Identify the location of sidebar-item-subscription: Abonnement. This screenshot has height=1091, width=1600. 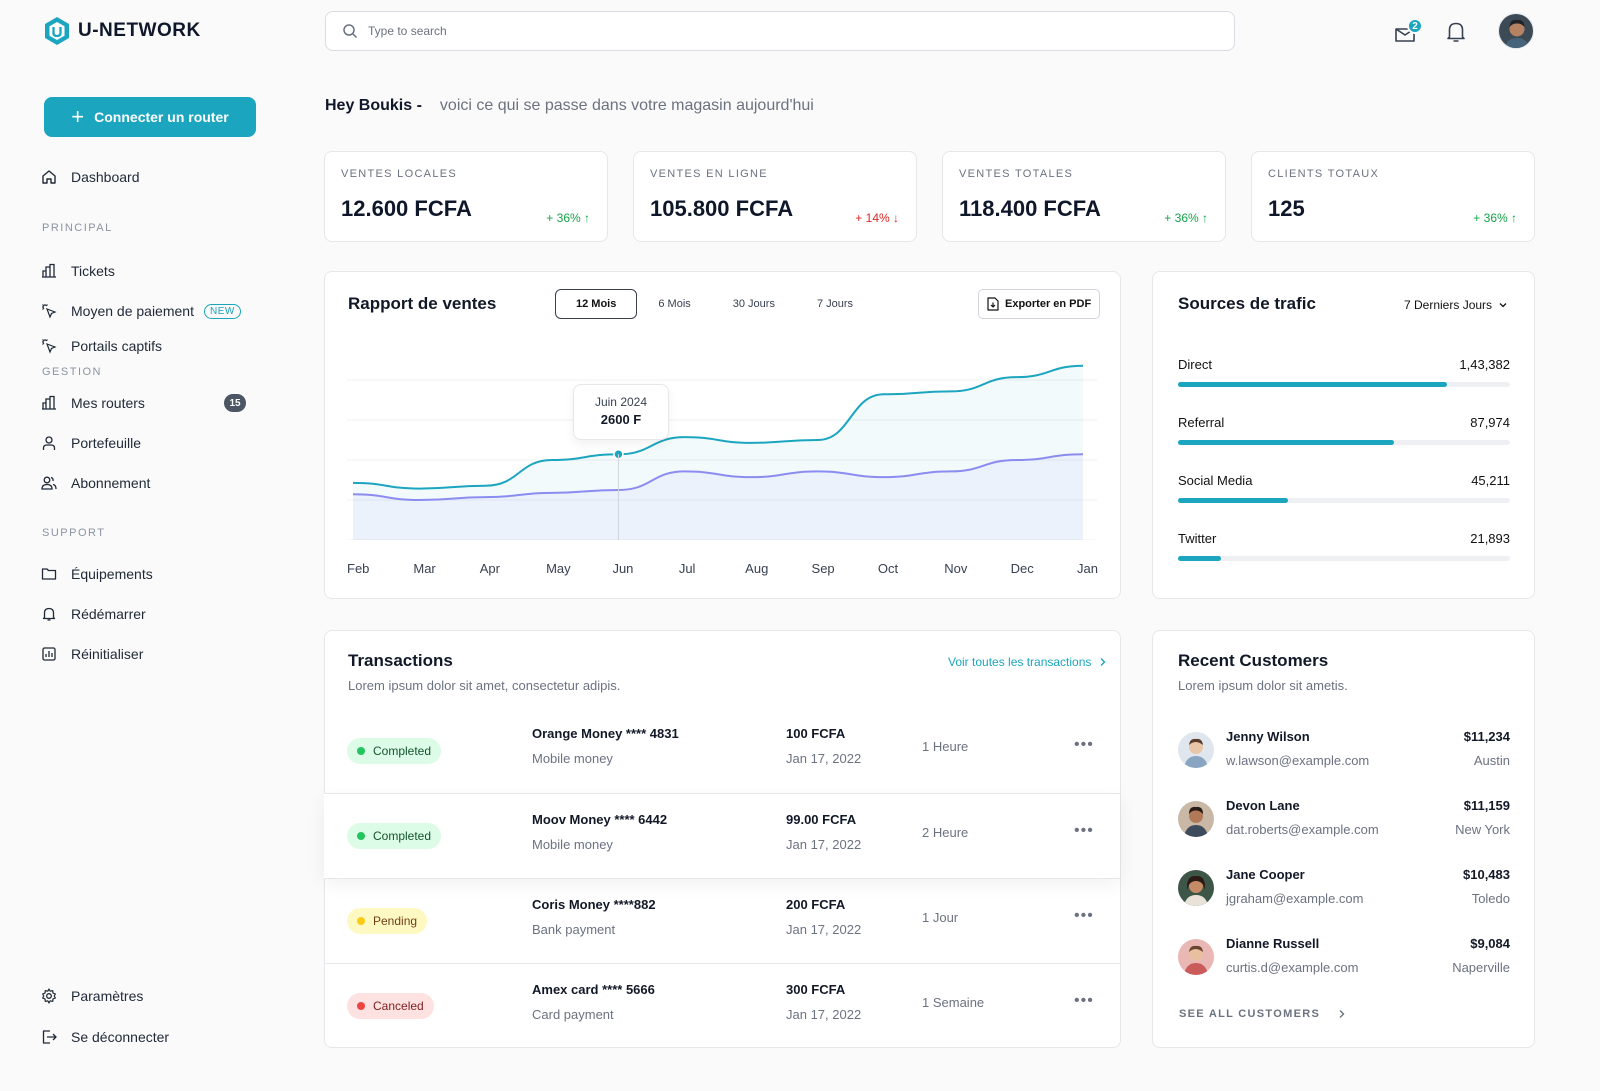
(143, 483).